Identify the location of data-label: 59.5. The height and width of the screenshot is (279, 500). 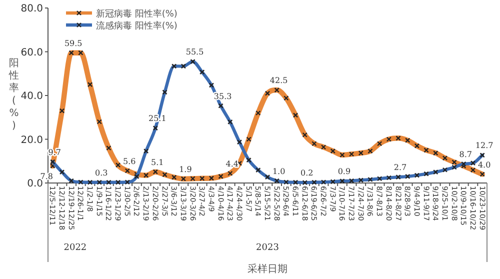
(73, 43).